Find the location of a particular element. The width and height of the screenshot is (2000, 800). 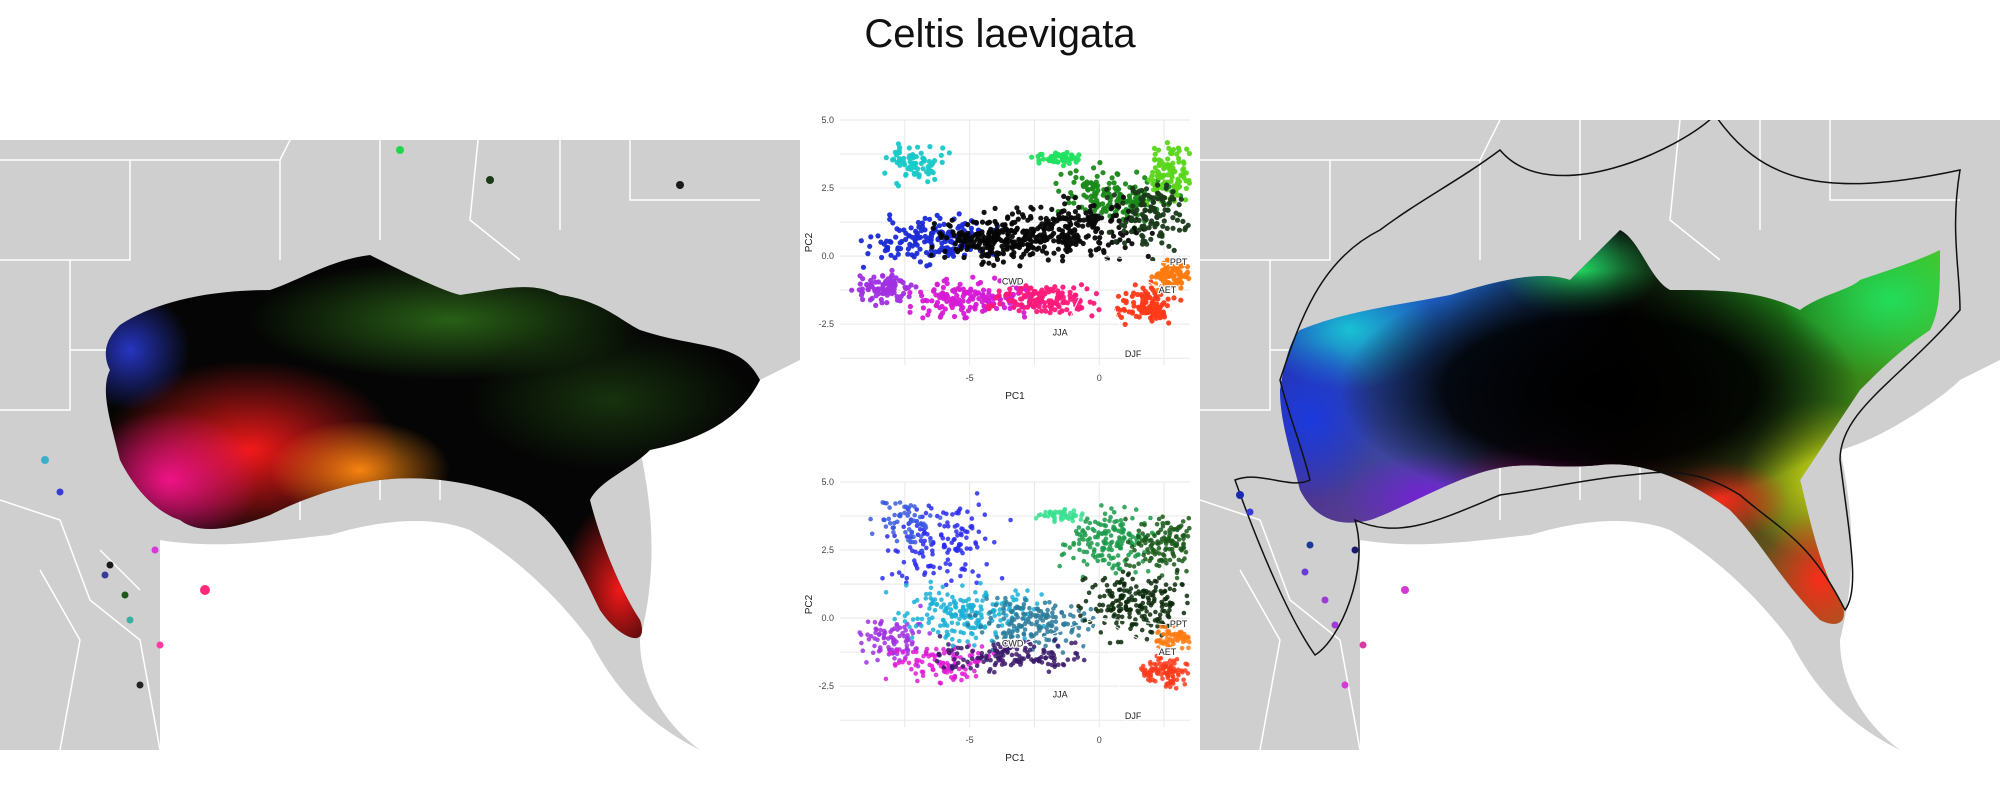

loading-vector is located at coordinates (1083, 288).